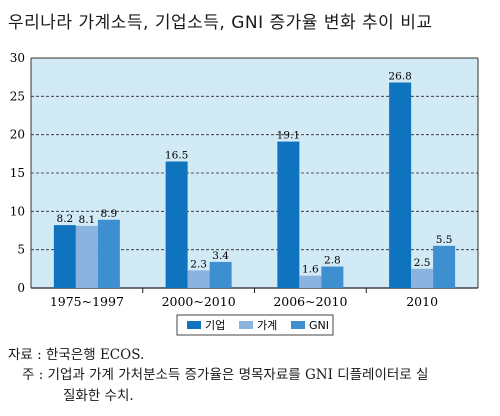 The width and height of the screenshot is (500, 416). What do you see at coordinates (255, 325) in the screenshot?
I see `legend-box` at bounding box center [255, 325].